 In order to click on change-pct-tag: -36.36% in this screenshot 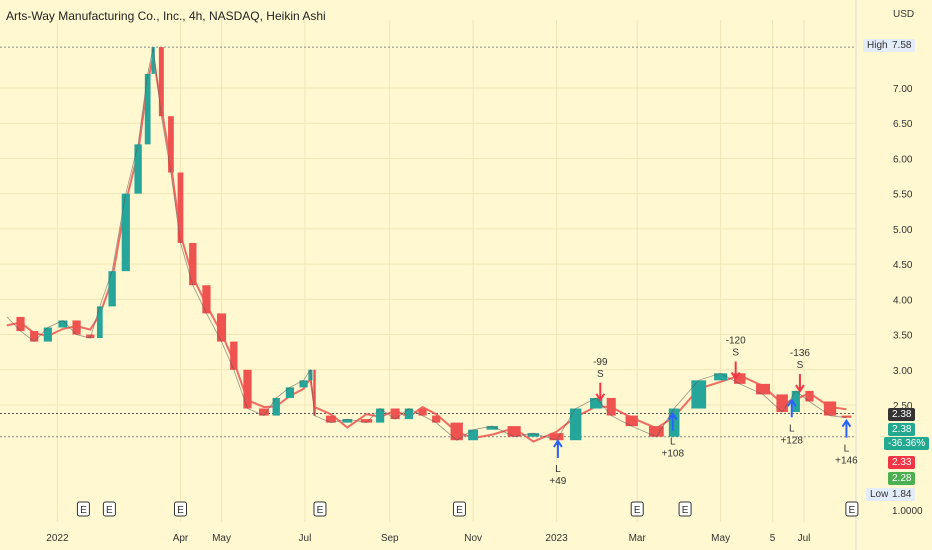, I will do `click(907, 443)`.